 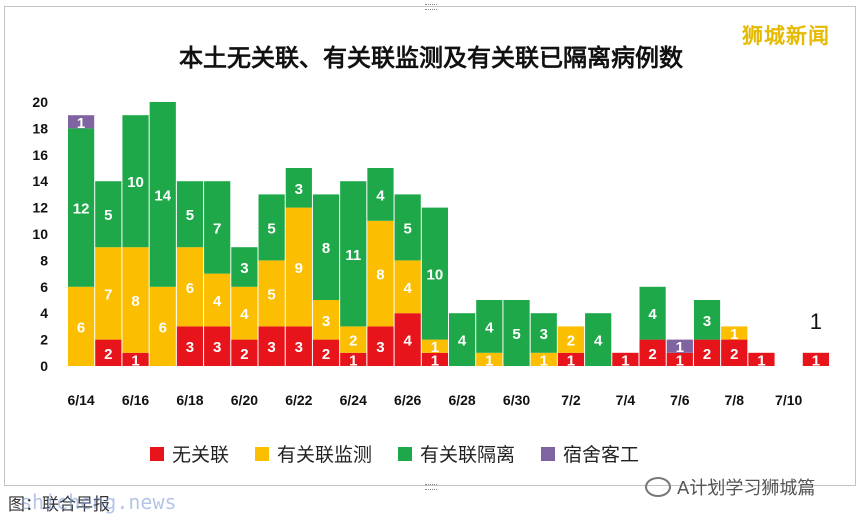 I want to click on y-tick-label: 20, so click(x=40, y=102).